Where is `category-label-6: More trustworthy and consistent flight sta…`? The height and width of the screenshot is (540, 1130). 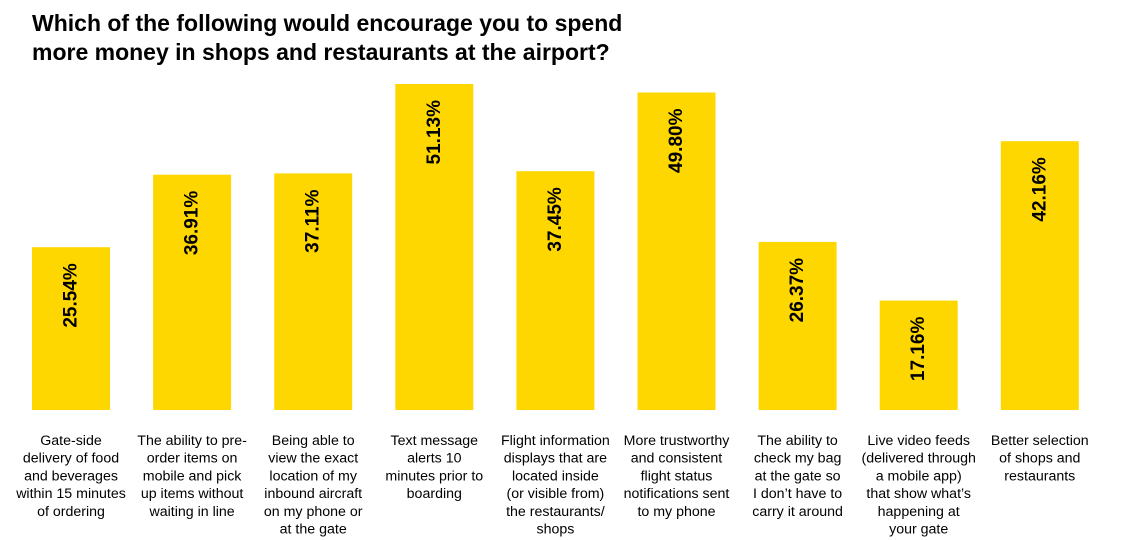 category-label-6: More trustworthy and consistent flight sta… is located at coordinates (677, 476).